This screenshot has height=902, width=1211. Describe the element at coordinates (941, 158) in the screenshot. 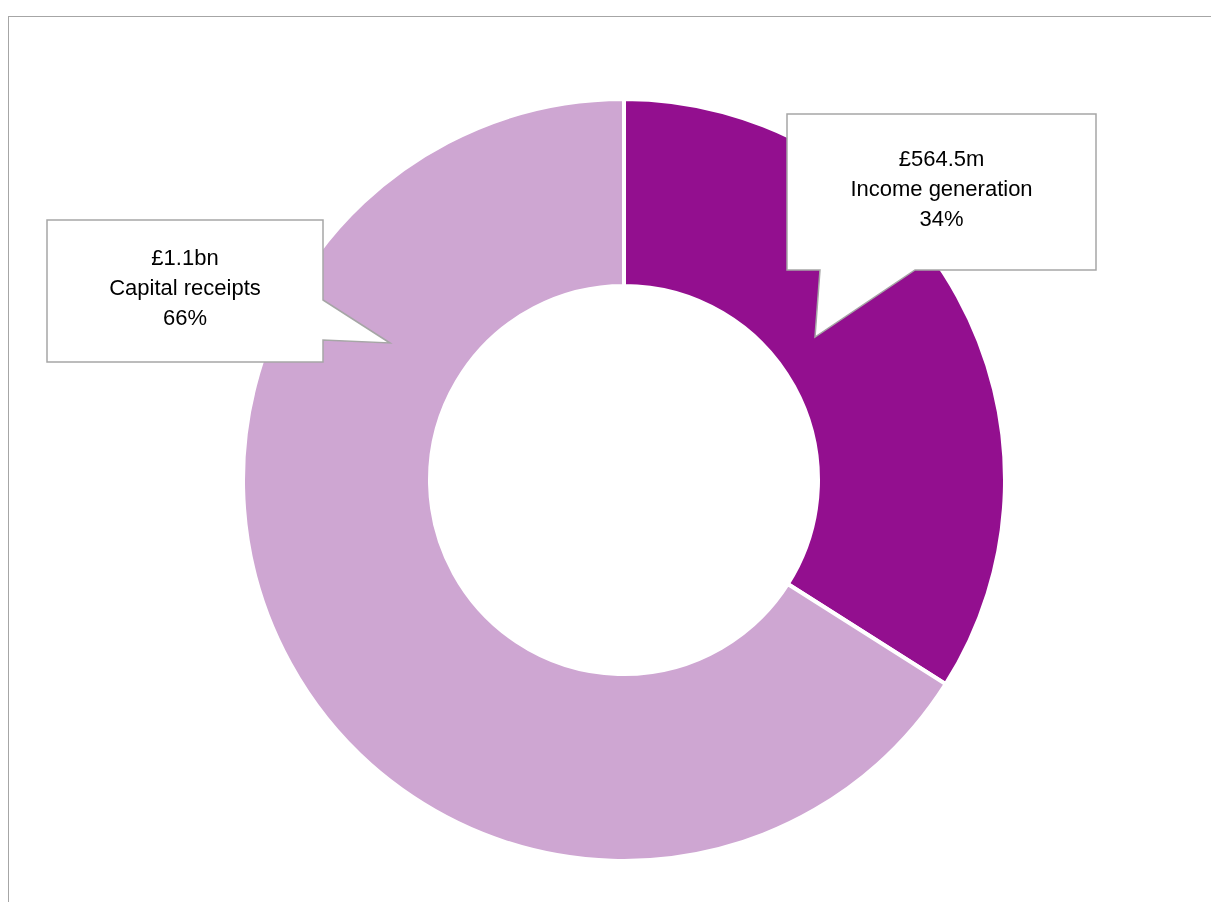

I see `text: £564.5m` at that location.